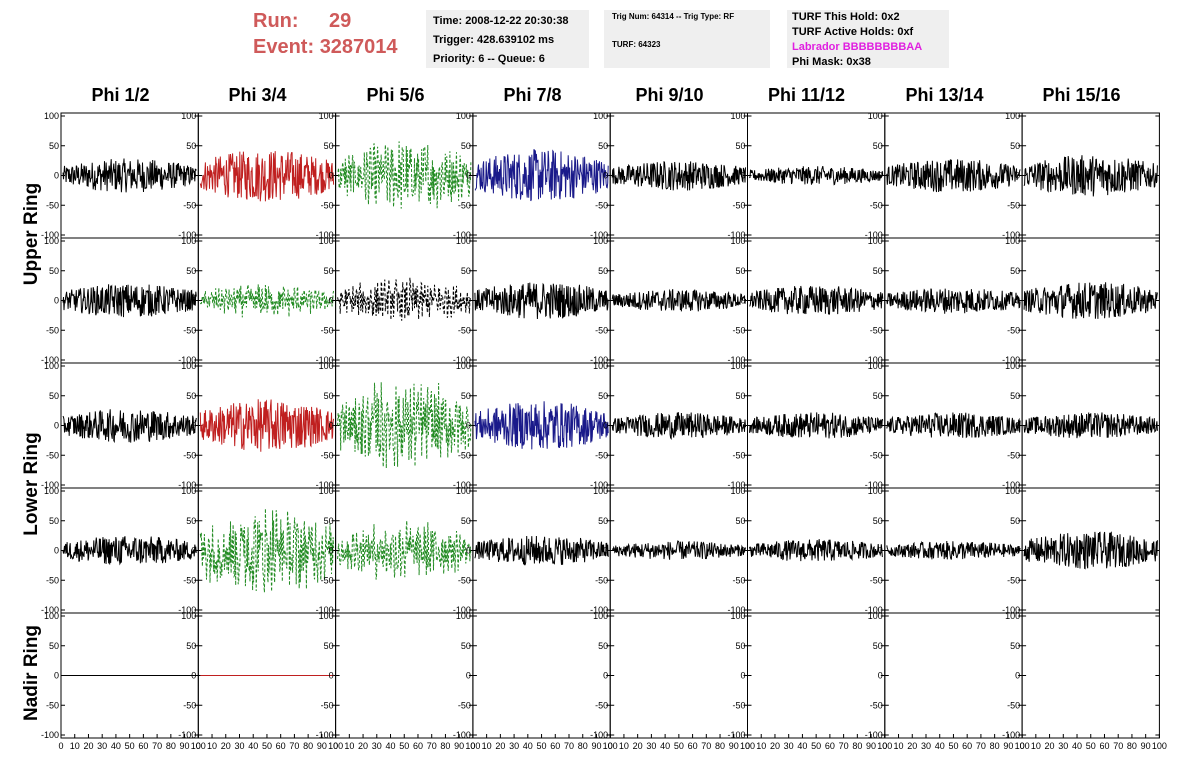 The width and height of the screenshot is (1196, 772). What do you see at coordinates (806, 95) in the screenshot?
I see `column-header-phi-11-12: Phi 11/12` at bounding box center [806, 95].